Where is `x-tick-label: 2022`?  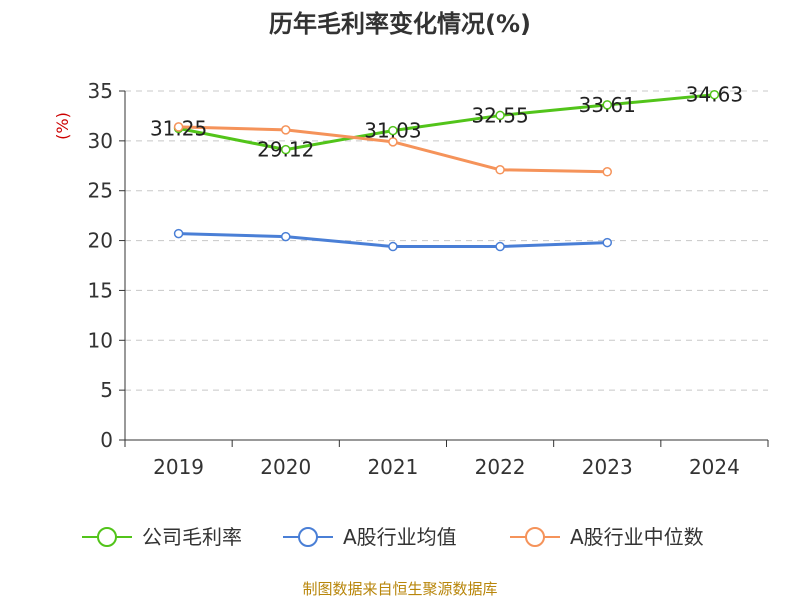 x-tick-label: 2022 is located at coordinates (500, 467).